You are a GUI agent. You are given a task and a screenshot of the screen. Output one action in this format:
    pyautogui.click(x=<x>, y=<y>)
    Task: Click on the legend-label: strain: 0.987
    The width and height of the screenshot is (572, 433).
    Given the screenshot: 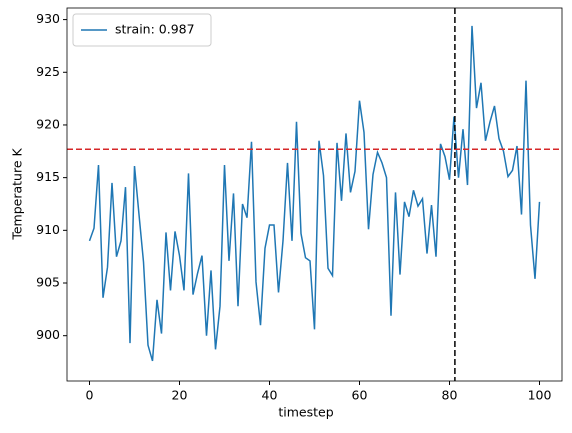 What is the action you would take?
    pyautogui.click(x=155, y=29)
    